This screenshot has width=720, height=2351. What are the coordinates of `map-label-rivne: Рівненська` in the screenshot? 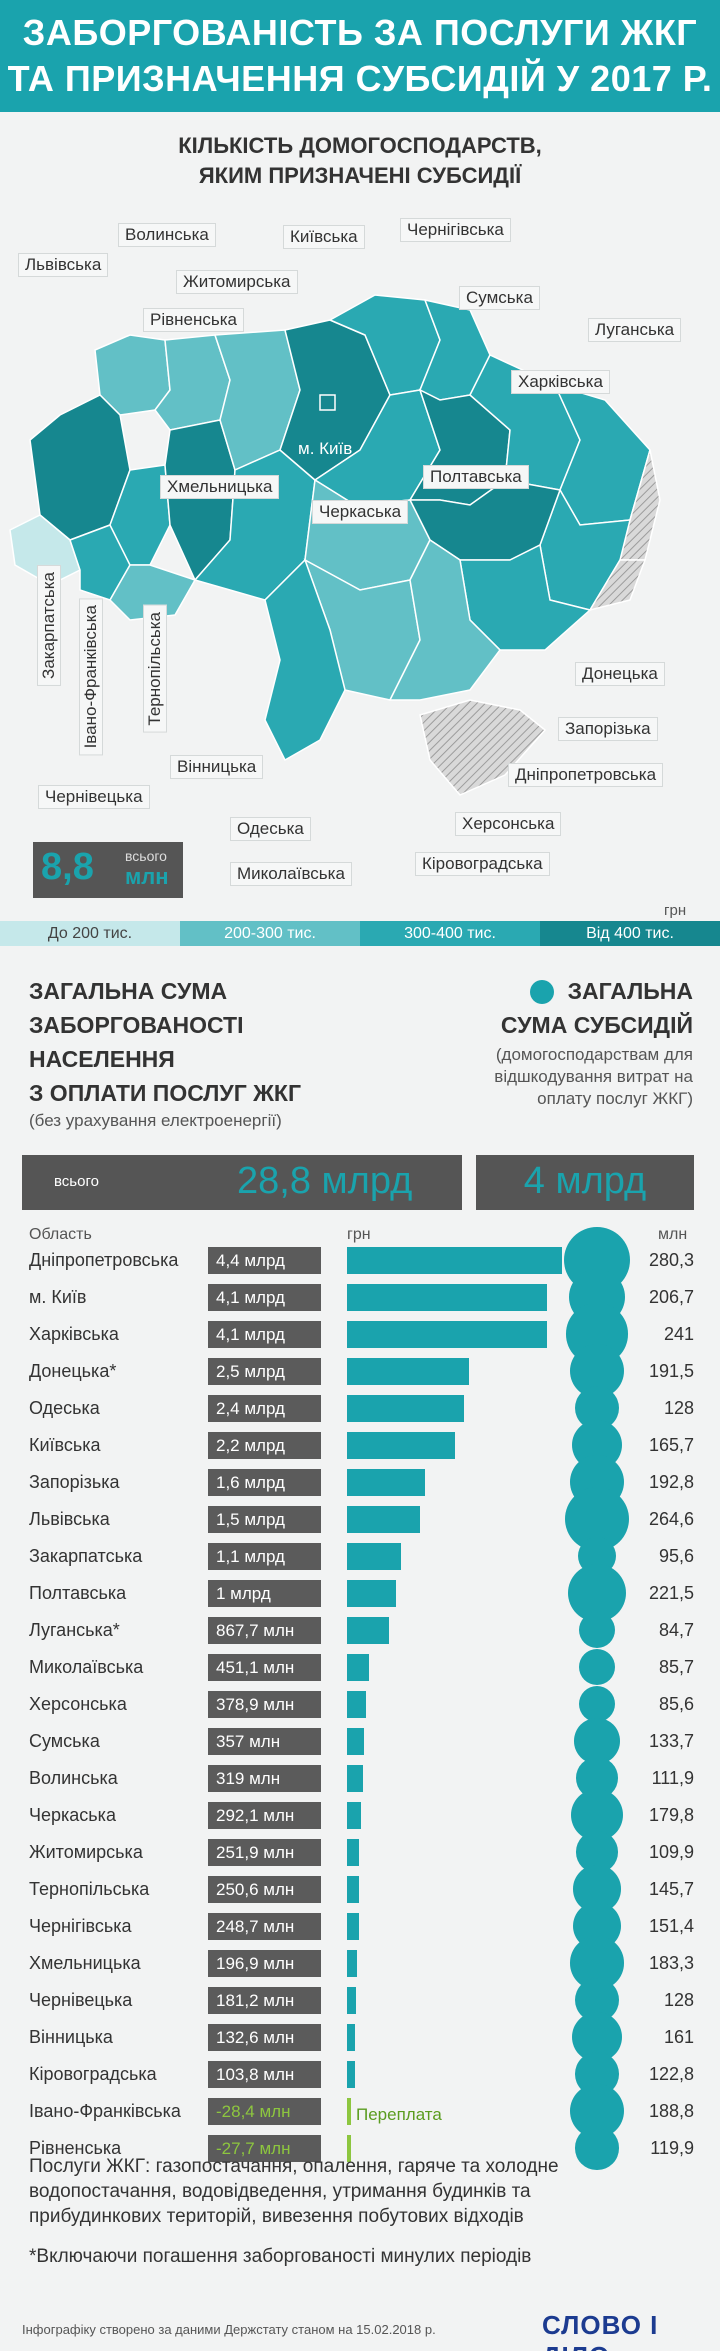 It's located at (194, 320).